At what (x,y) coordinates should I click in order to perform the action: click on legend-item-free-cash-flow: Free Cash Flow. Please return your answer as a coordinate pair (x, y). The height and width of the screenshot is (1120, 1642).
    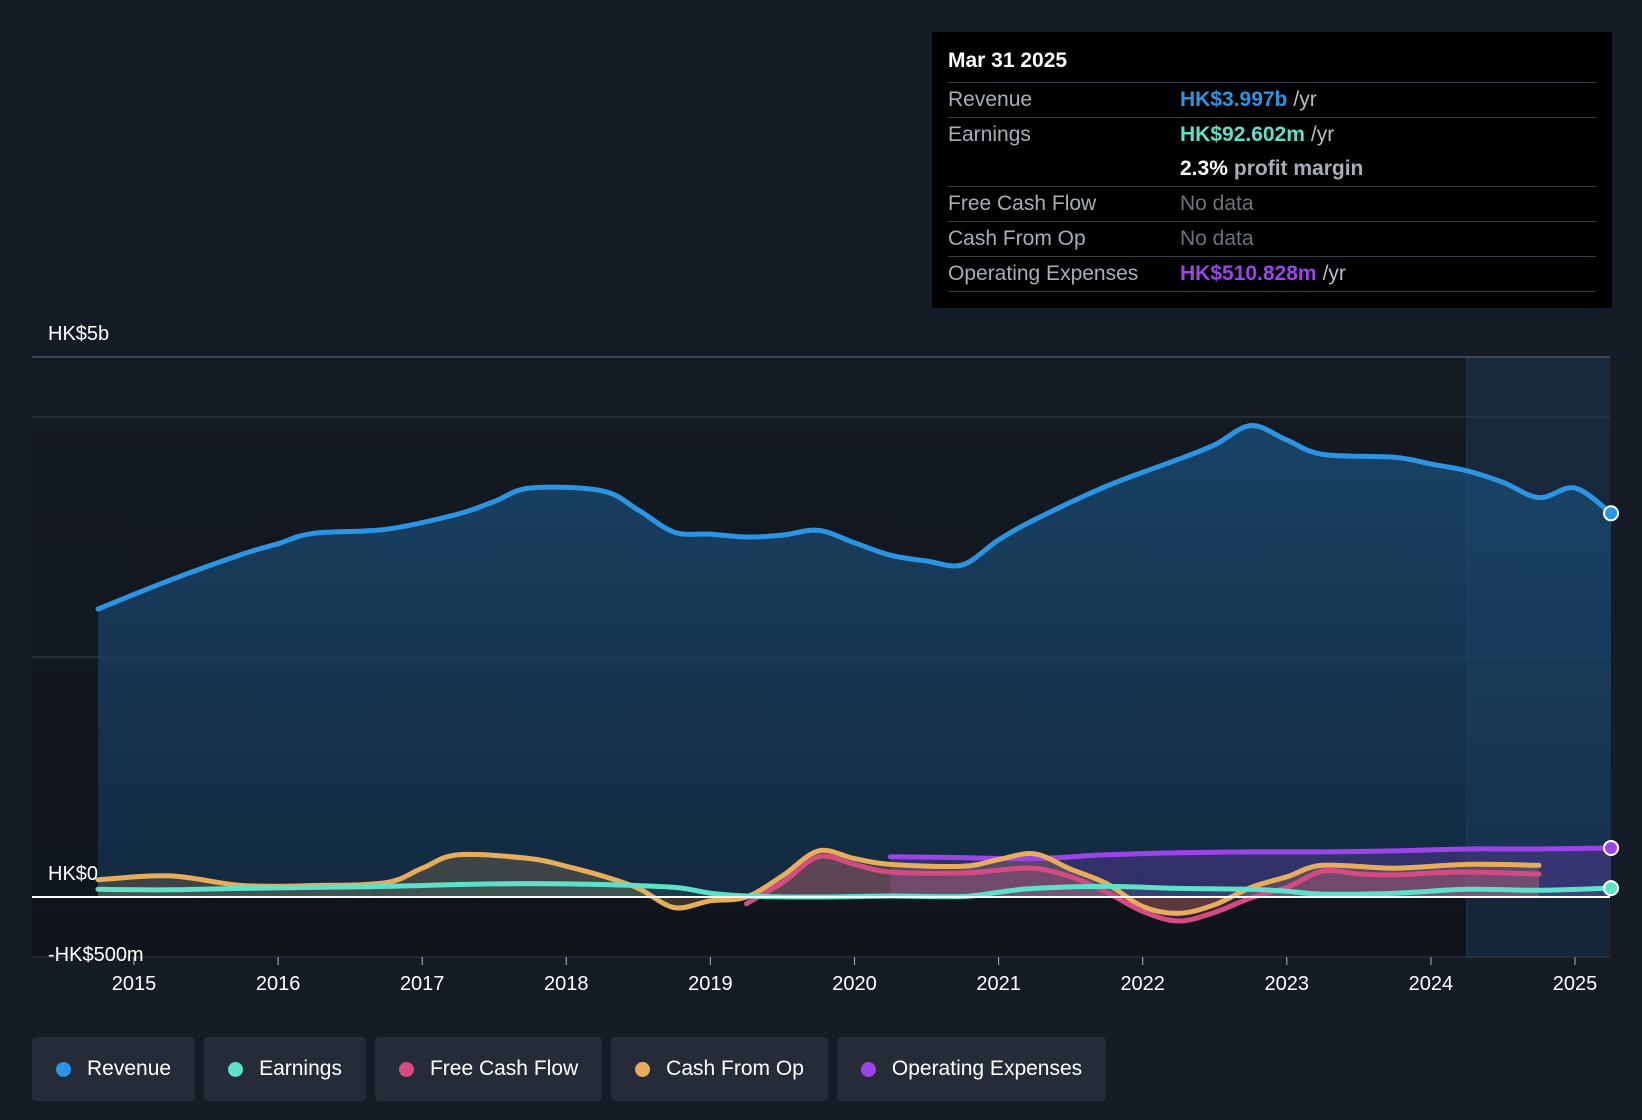
    Looking at the image, I should click on (488, 1069).